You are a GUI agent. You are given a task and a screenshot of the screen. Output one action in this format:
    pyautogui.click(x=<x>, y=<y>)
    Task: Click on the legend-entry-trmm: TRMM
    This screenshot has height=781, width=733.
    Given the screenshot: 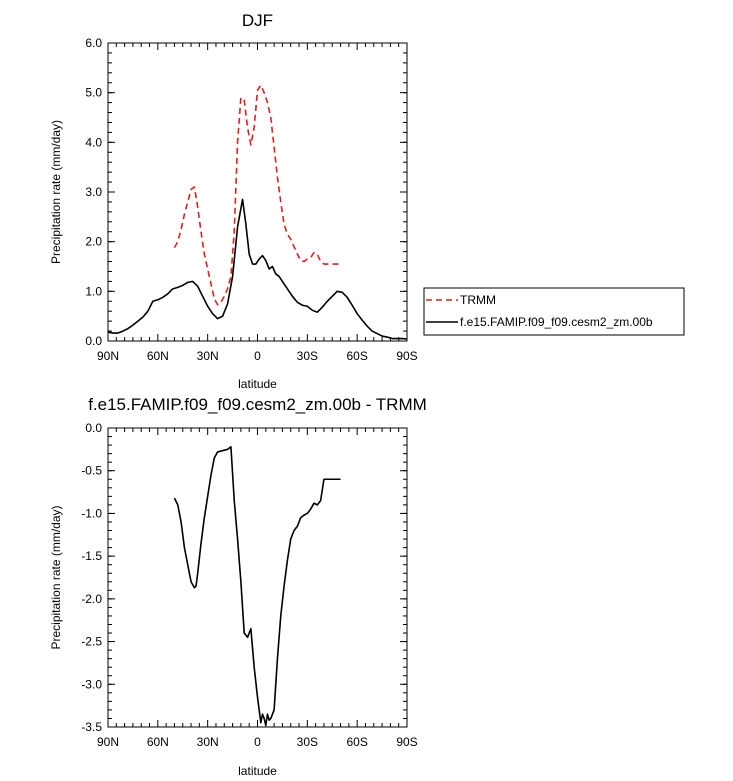 What is the action you would take?
    pyautogui.click(x=478, y=300)
    